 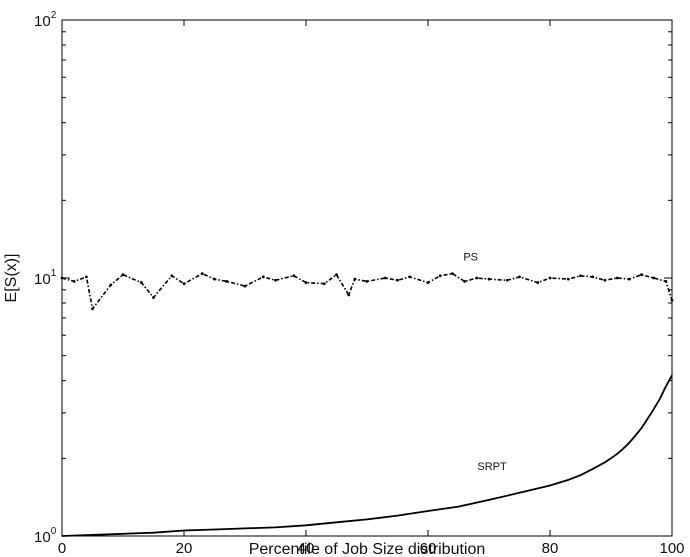 I want to click on x-tick-label: 80, so click(x=550, y=548).